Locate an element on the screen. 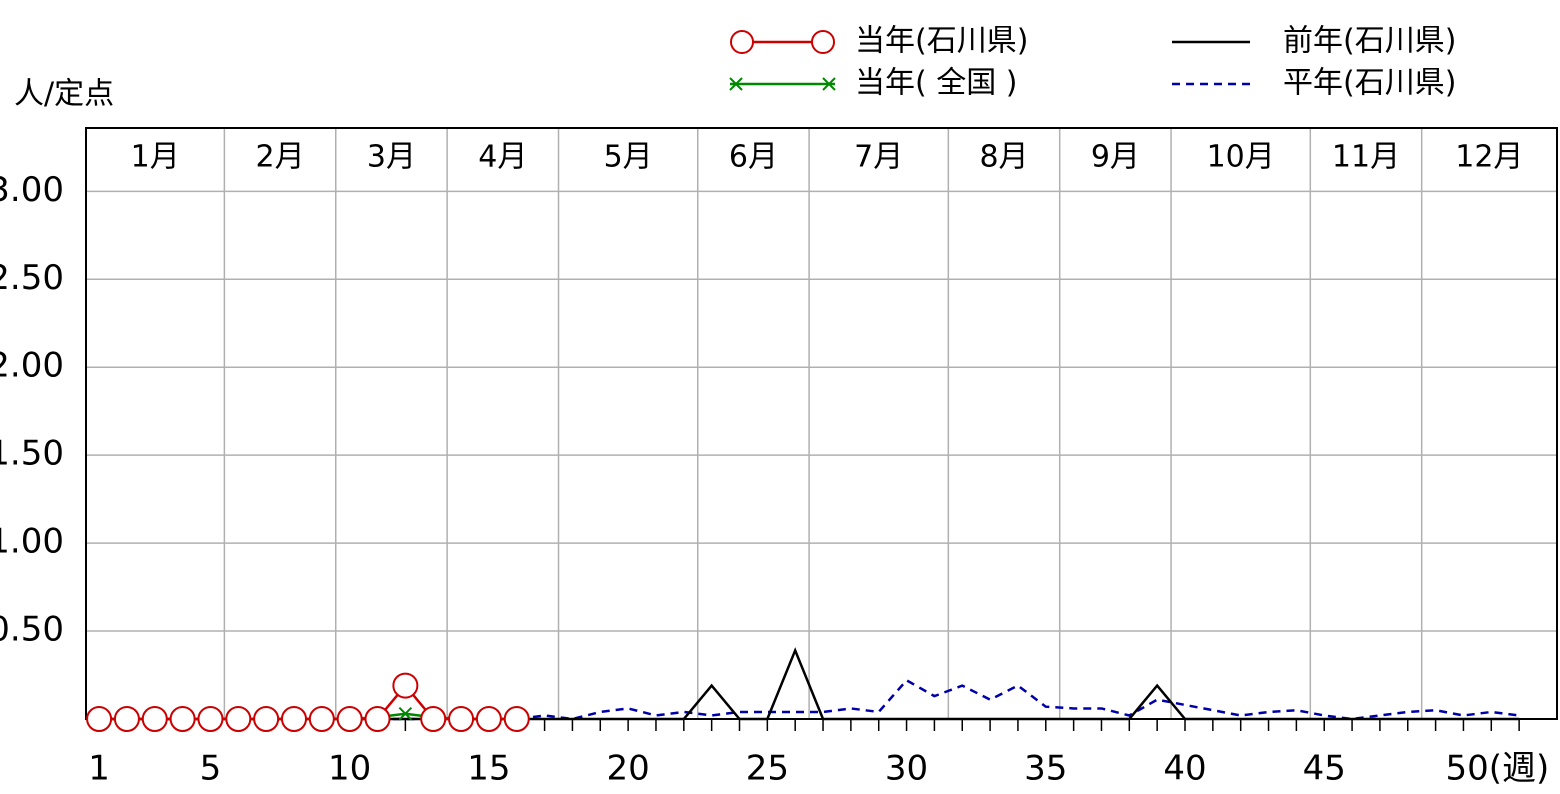  month-label: 12月 is located at coordinates (1489, 157).